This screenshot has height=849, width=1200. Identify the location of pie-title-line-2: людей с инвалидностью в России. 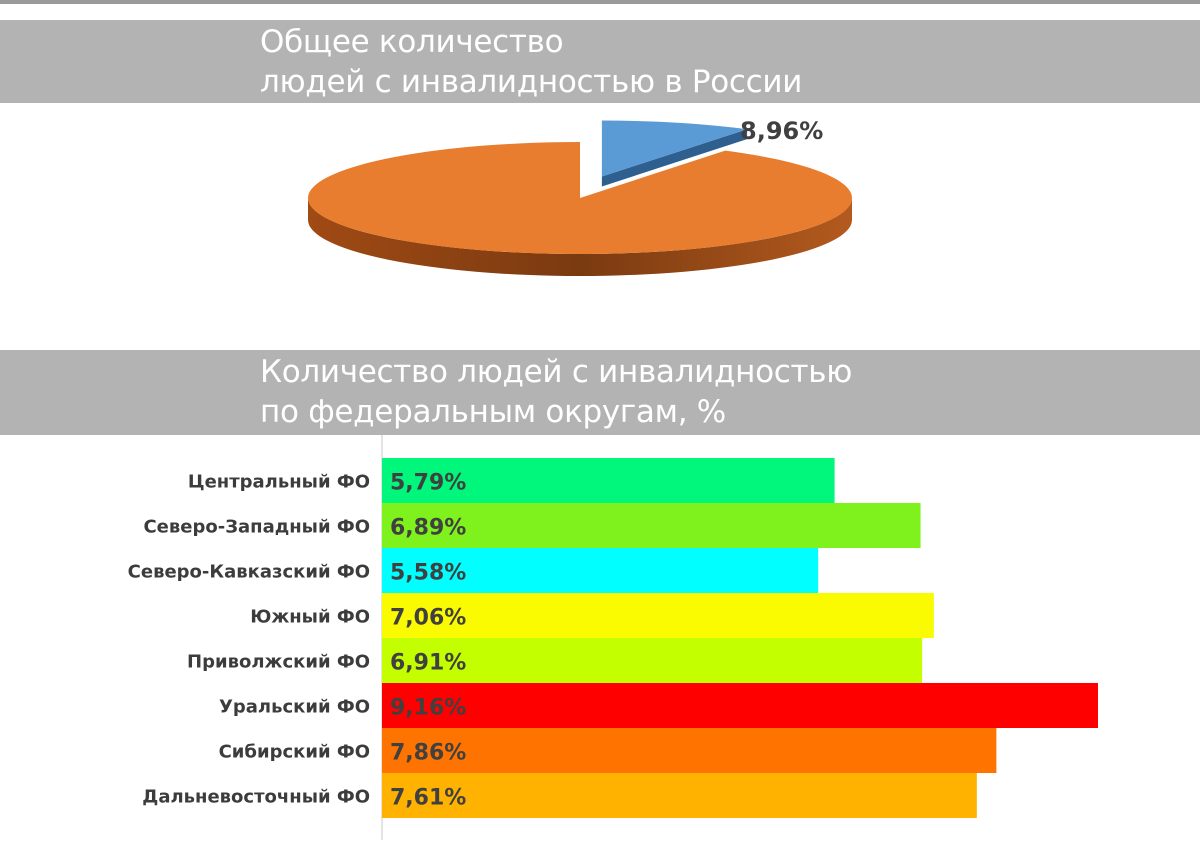
(531, 82).